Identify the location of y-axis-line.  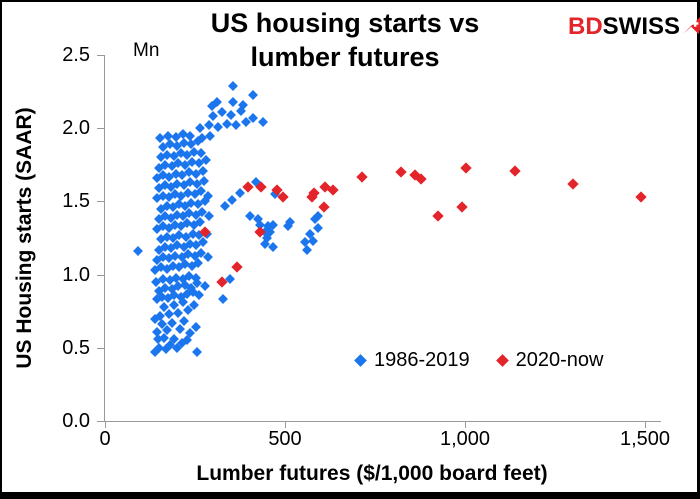
(104, 238).